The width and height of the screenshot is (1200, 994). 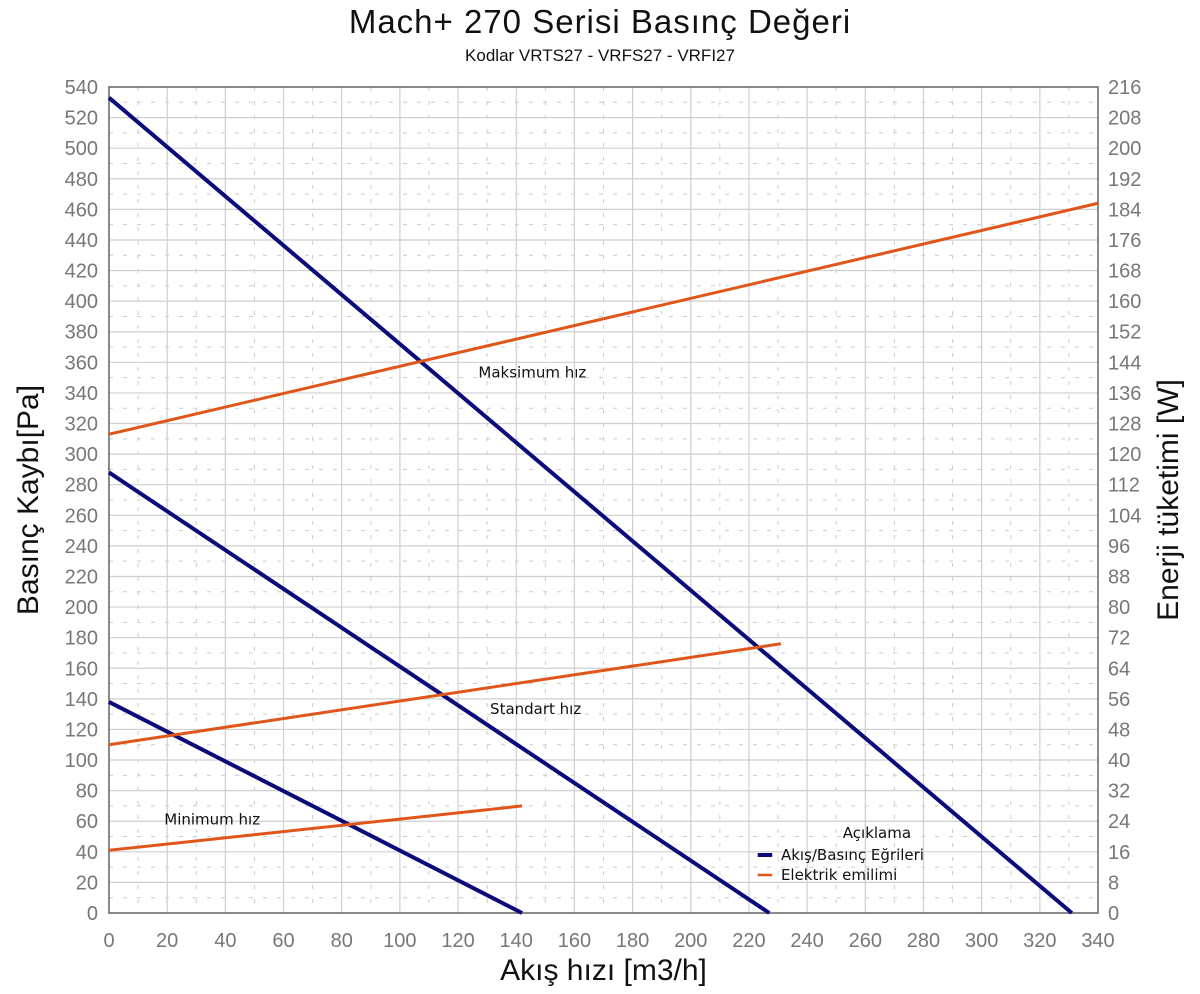 I want to click on annotation-label: Minimum hız, so click(x=212, y=819).